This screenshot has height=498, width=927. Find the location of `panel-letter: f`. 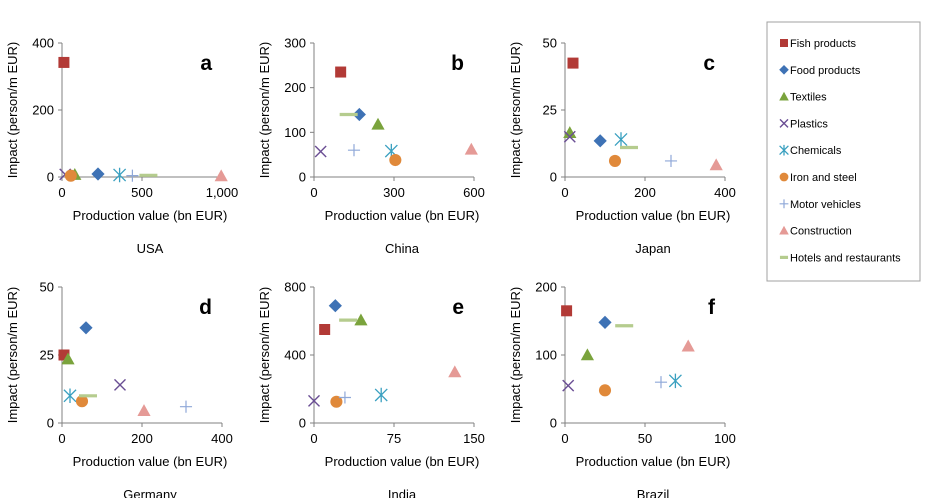

panel-letter: f is located at coordinates (712, 307).